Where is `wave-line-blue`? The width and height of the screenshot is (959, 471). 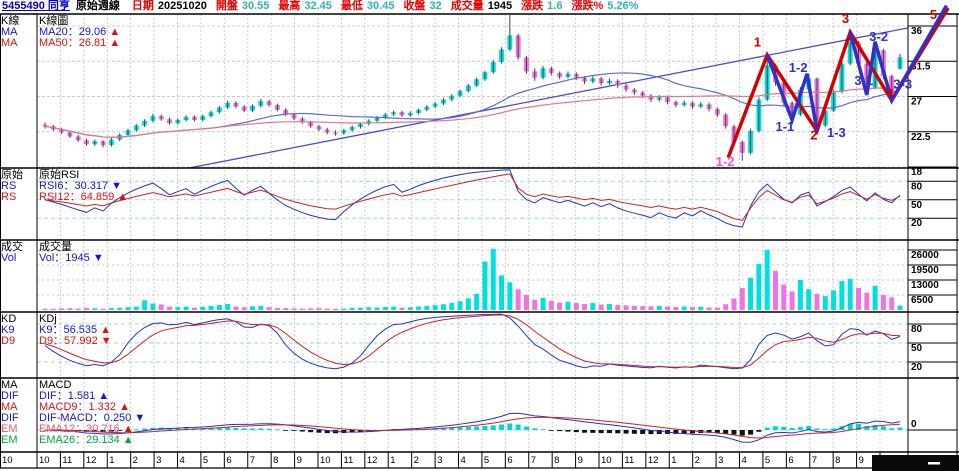
wave-line-blue is located at coordinates (792, 93).